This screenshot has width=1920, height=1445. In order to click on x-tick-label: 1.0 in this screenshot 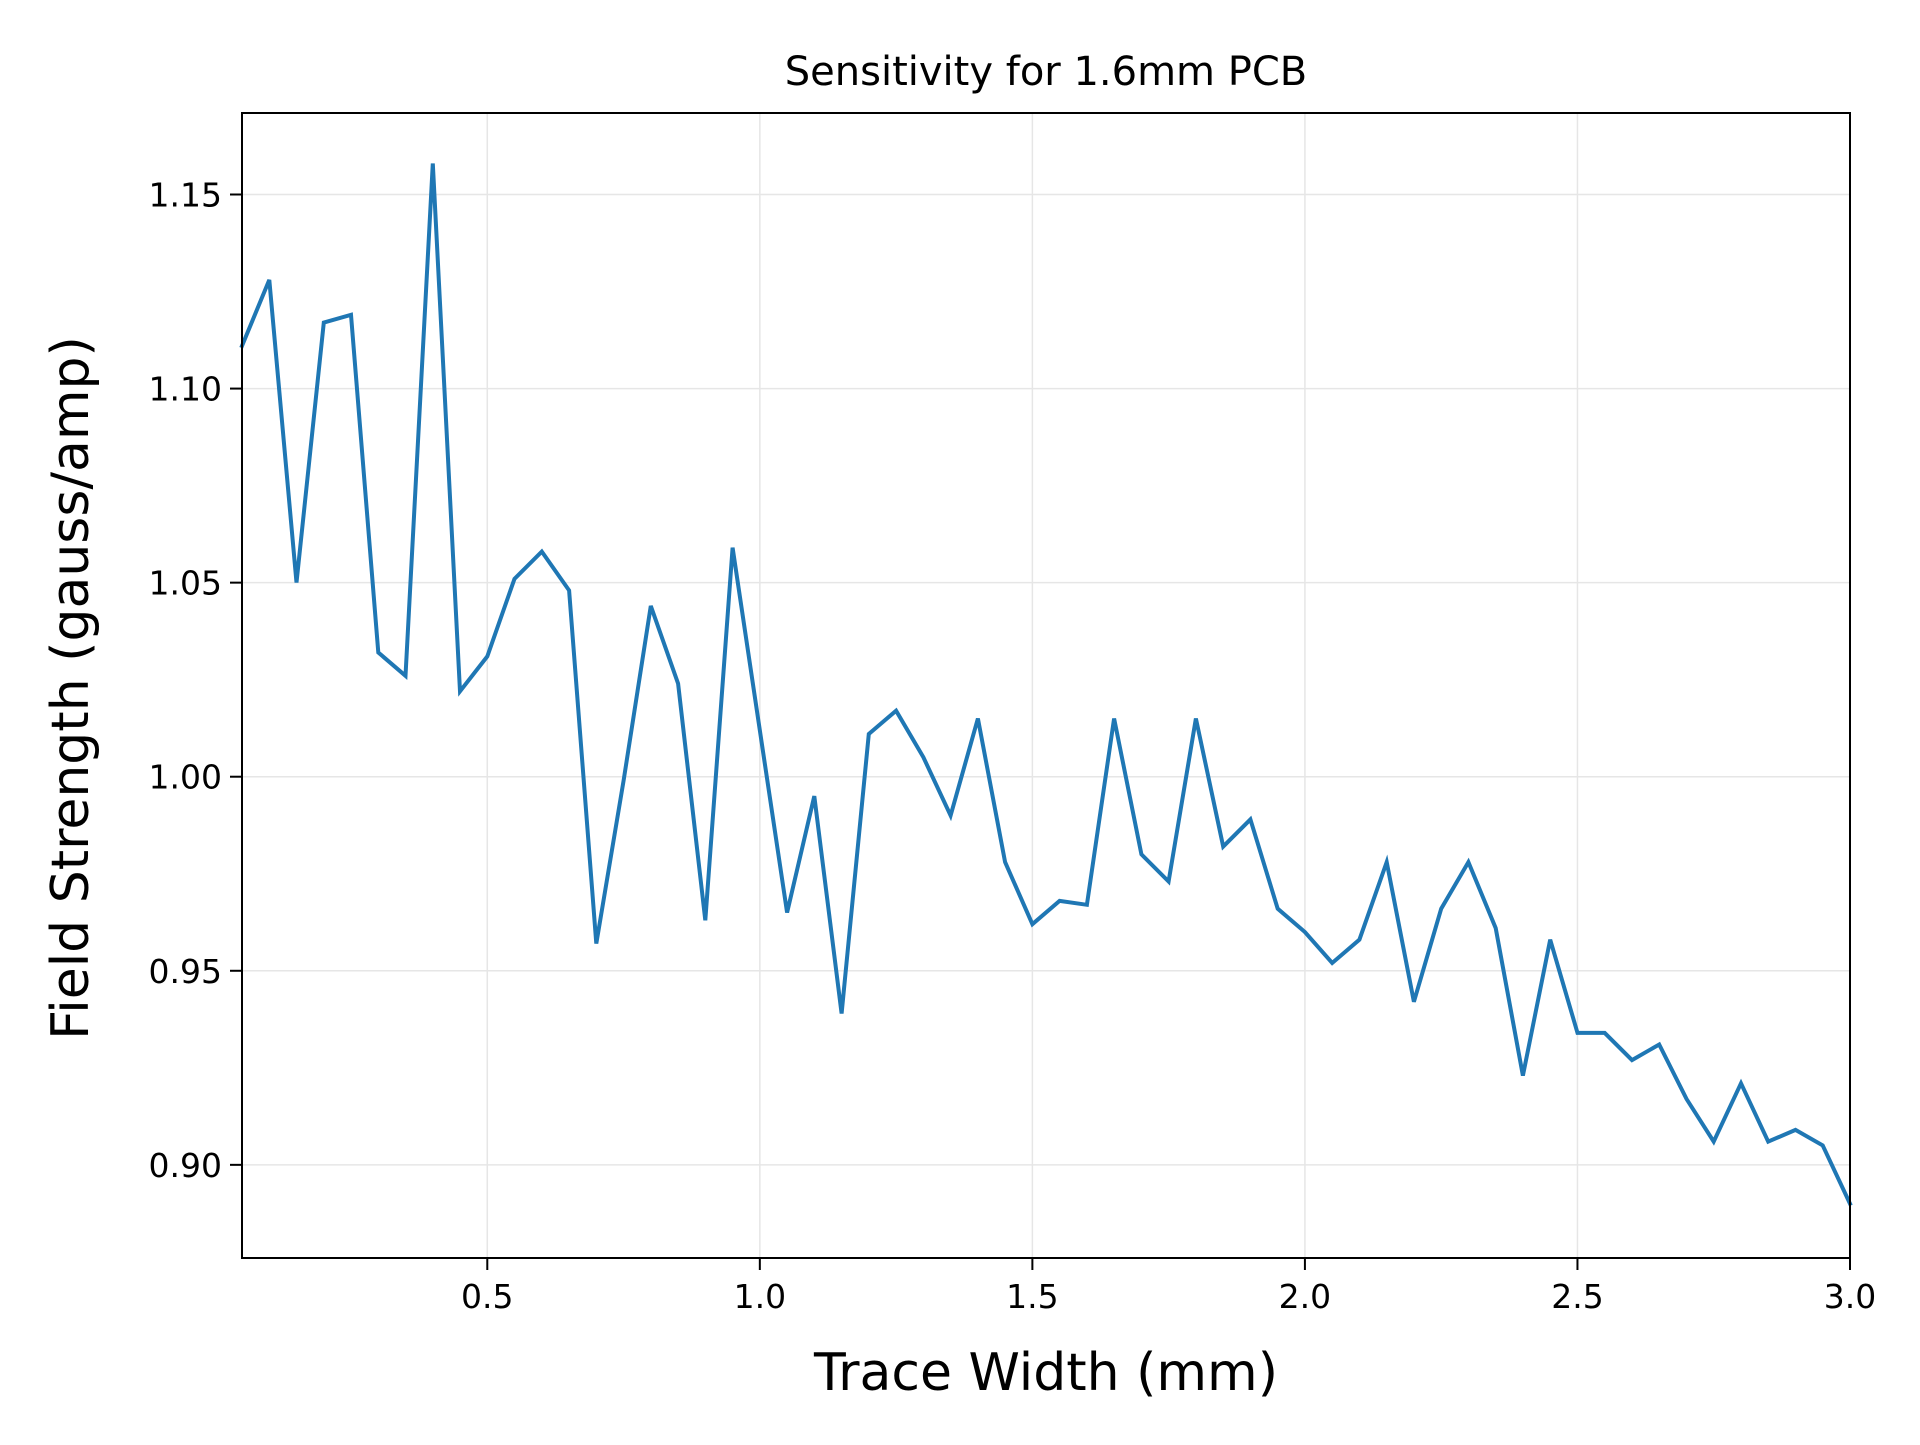, I will do `click(760, 1296)`.